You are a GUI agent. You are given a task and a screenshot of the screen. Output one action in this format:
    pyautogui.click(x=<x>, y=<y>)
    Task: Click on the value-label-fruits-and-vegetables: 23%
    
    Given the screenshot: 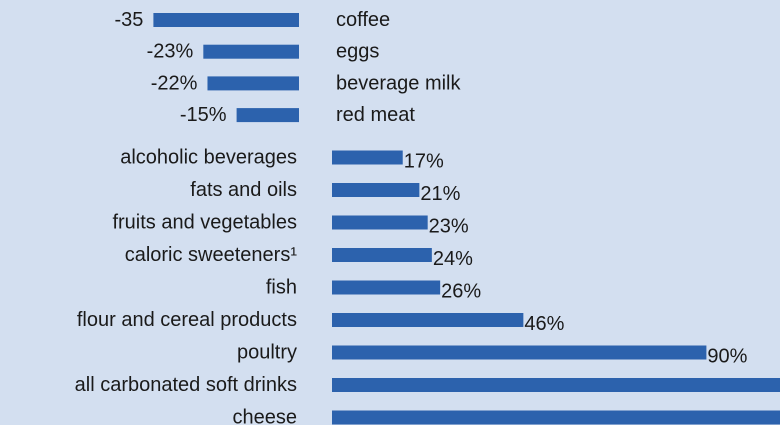 What is the action you would take?
    pyautogui.click(x=449, y=227)
    